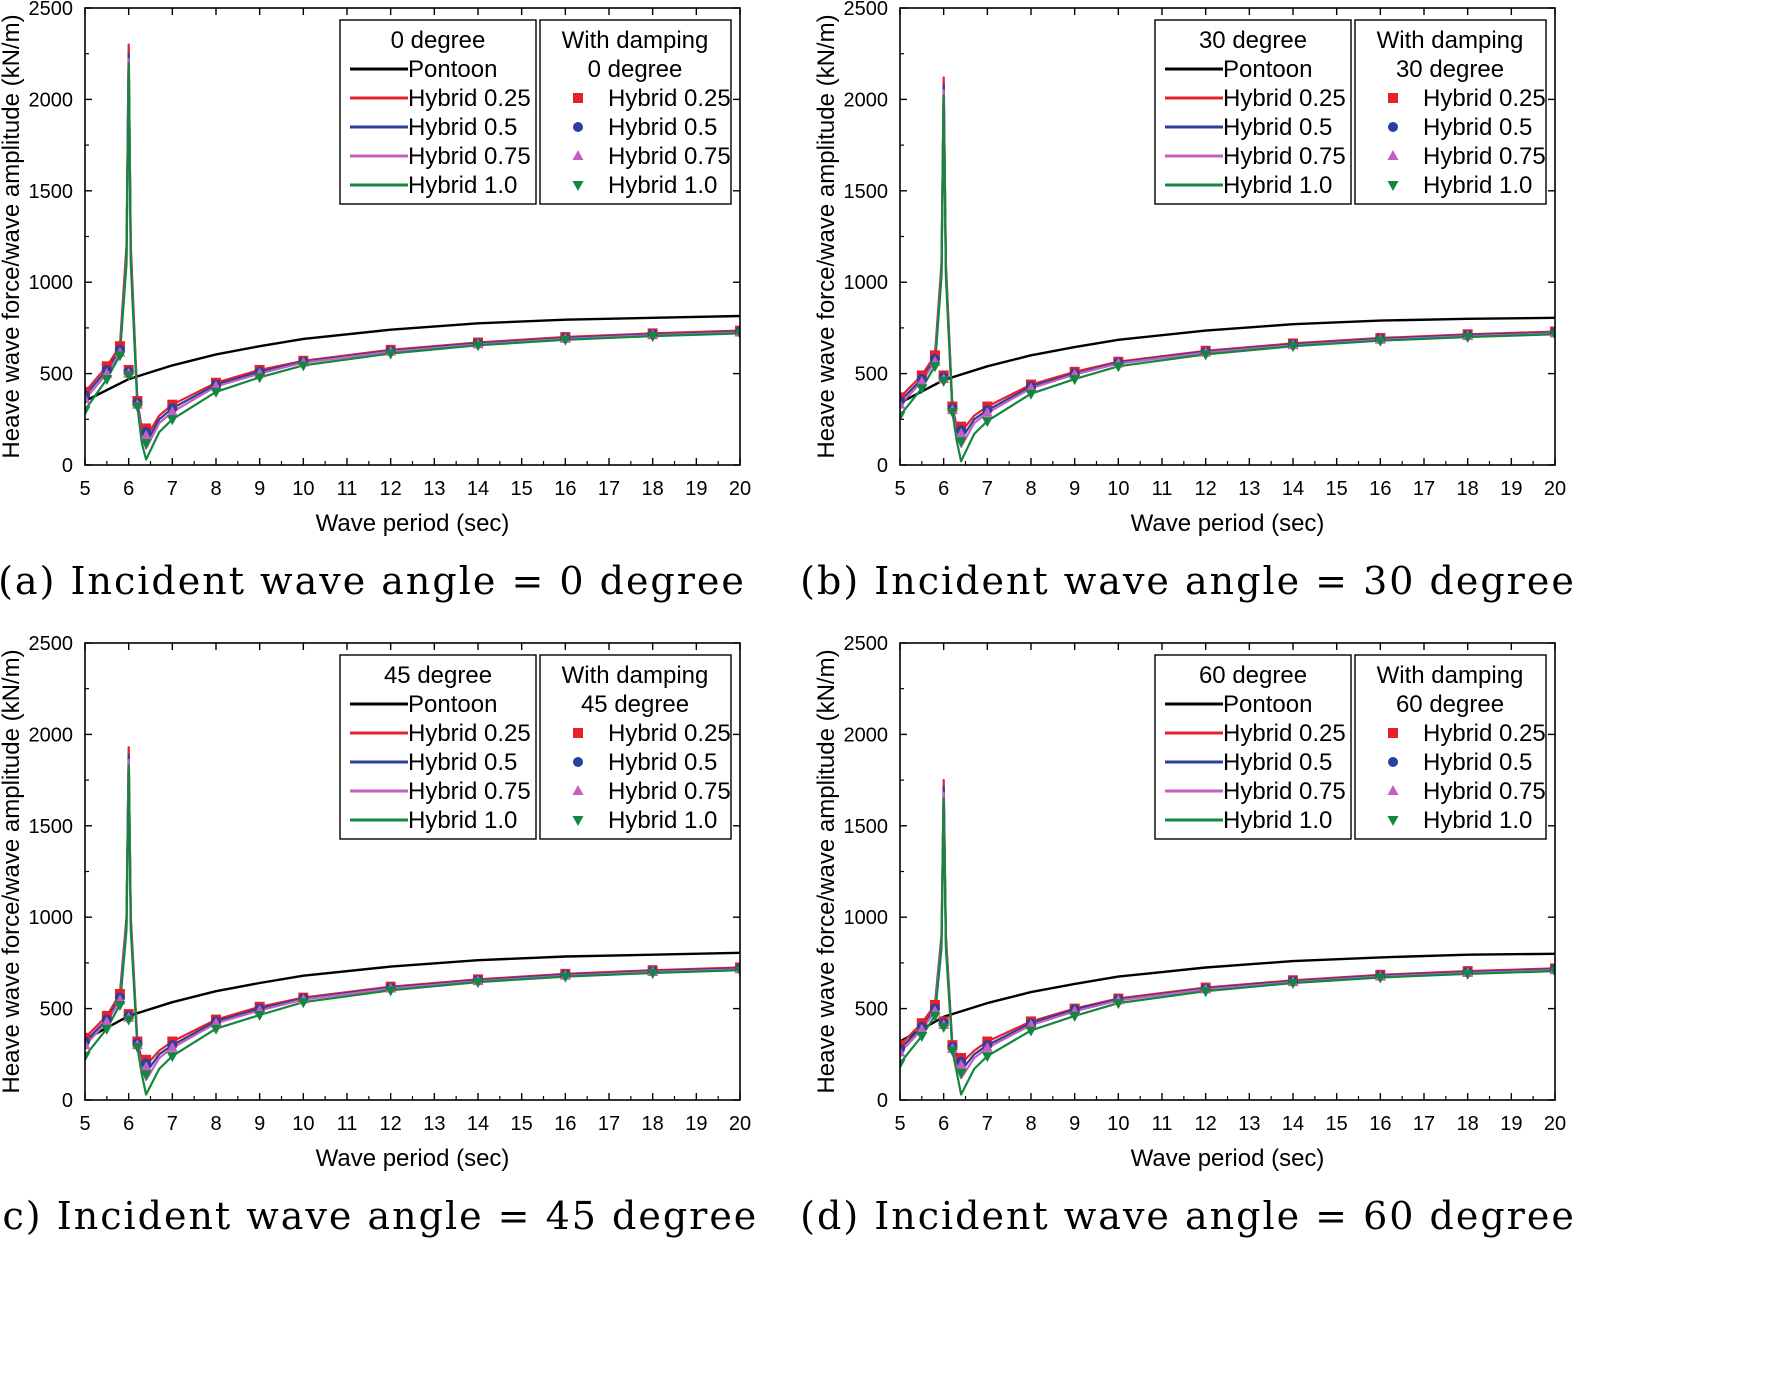 This screenshot has height=1399, width=1773. Describe the element at coordinates (696, 489) in the screenshot. I see `x-tick-label: 19` at that location.